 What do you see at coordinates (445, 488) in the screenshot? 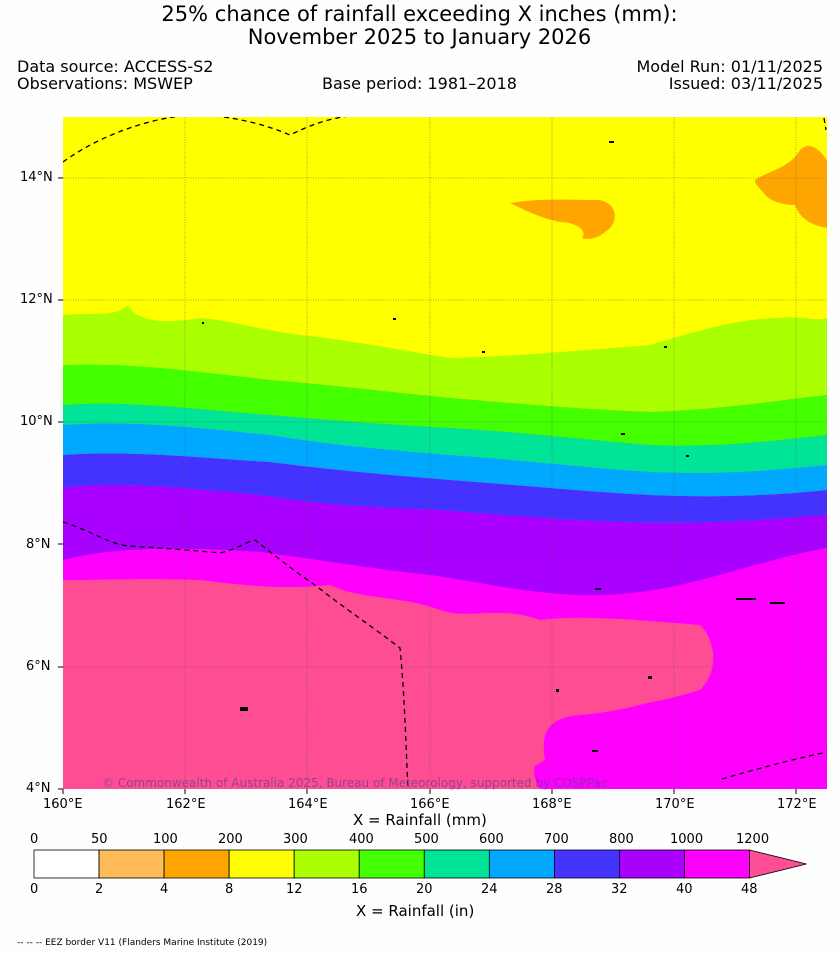
I see `band-blue` at bounding box center [445, 488].